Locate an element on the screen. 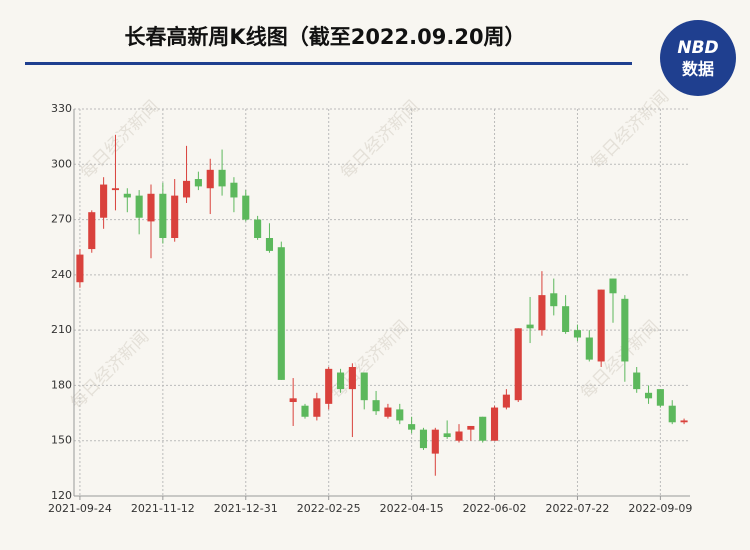 The height and width of the screenshot is (550, 750). x-tick-label: 2021-09-24 is located at coordinates (80, 508).